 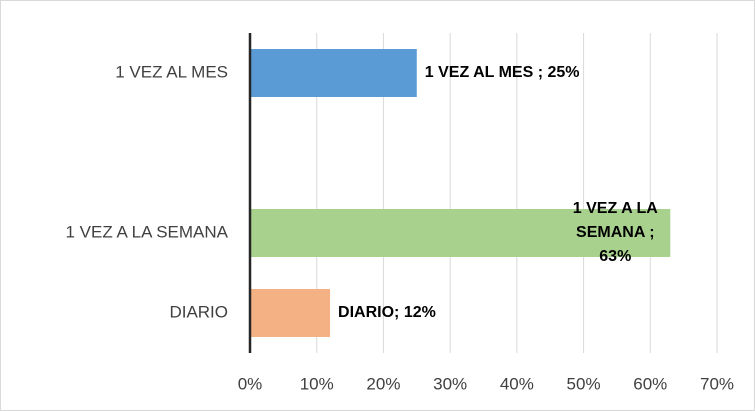 I want to click on y-tick-label: 1 VEZ A LA SEMANA, so click(x=146, y=231).